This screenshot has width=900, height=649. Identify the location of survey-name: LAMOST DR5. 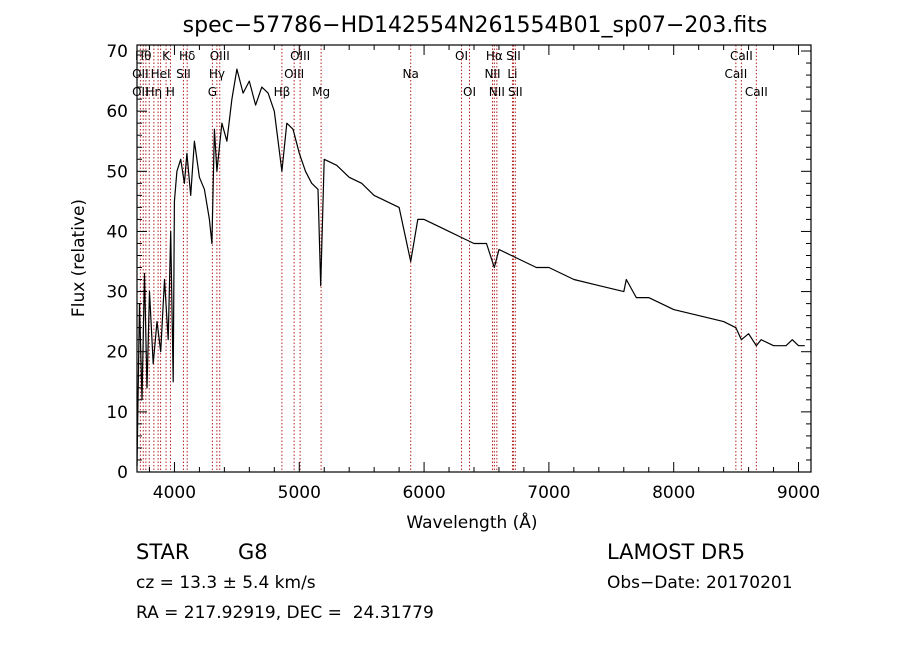
(676, 552).